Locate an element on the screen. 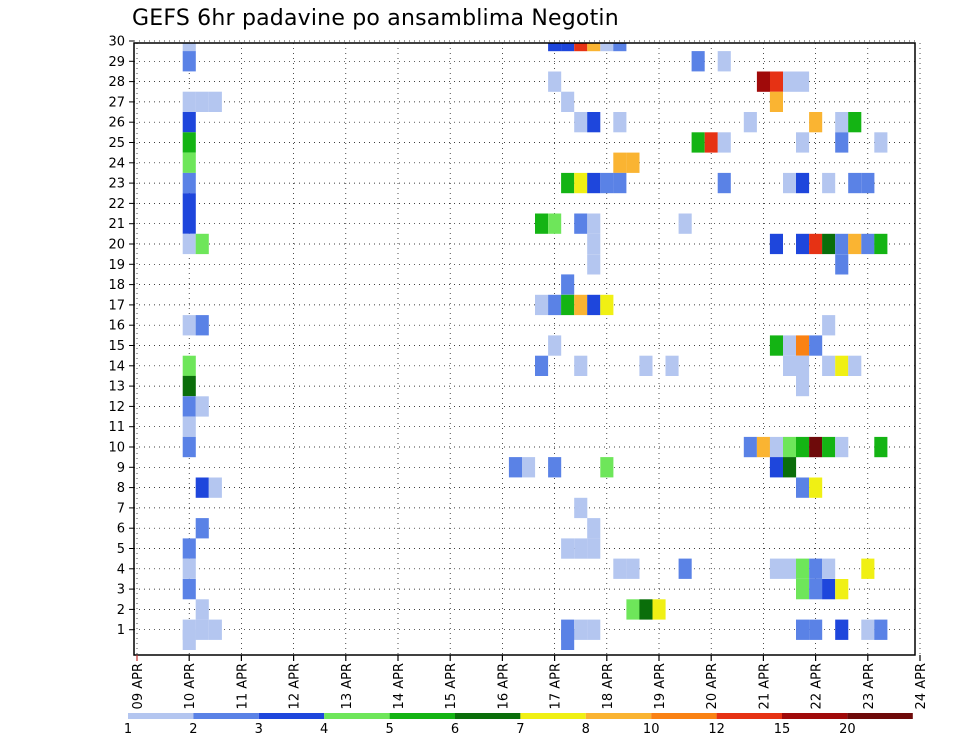 This screenshot has height=742, width=960. y-tick-label: 24 is located at coordinates (116, 163).